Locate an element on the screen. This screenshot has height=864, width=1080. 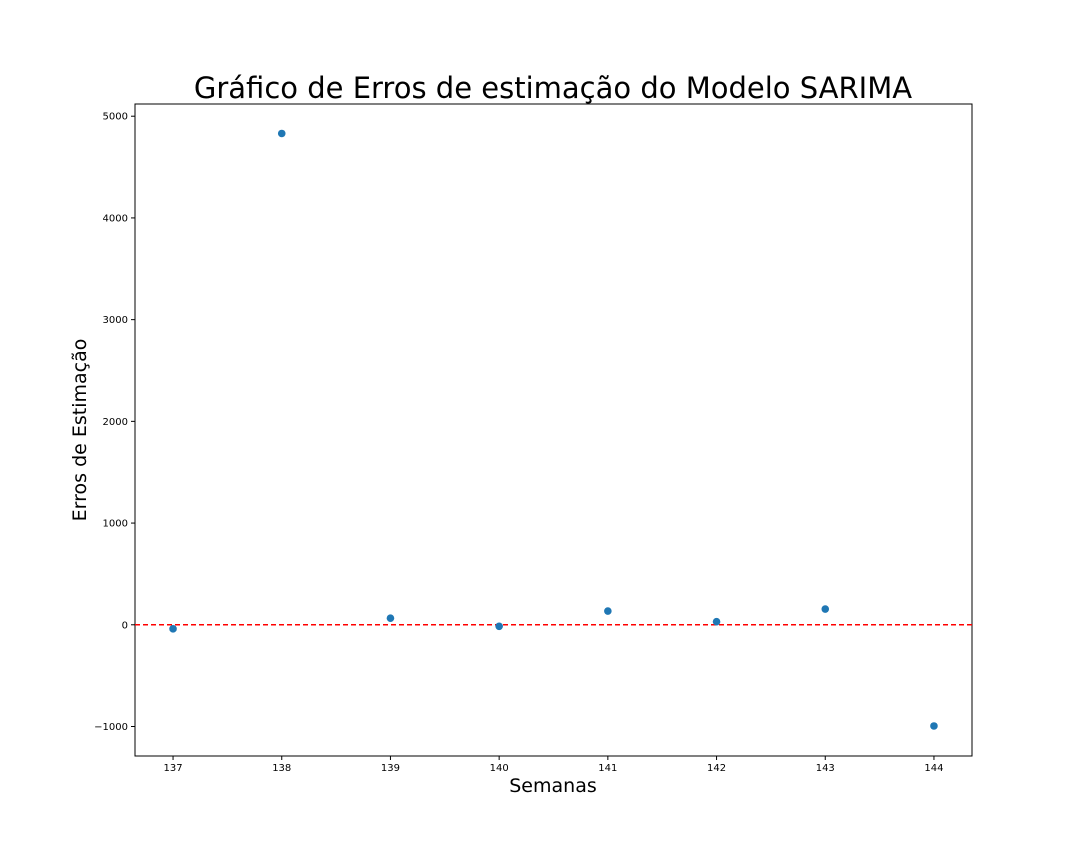
x-axis: 137 138 139 140 141 142 143 144 is located at coordinates (553, 765).